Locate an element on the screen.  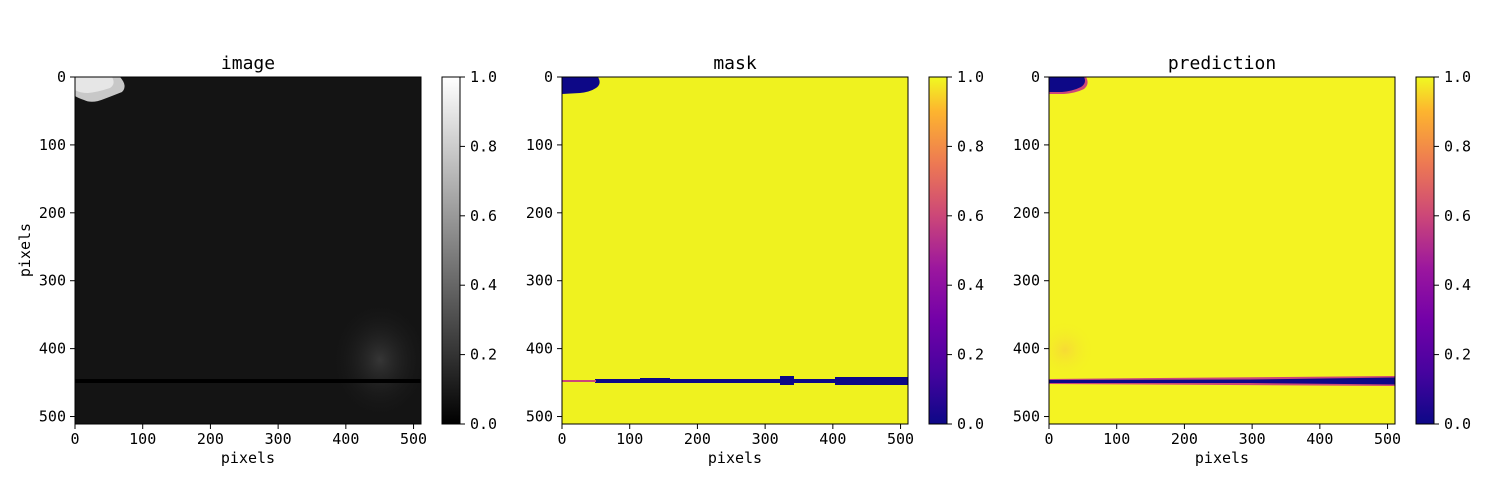
mask-zero-region is located at coordinates (581, 85).